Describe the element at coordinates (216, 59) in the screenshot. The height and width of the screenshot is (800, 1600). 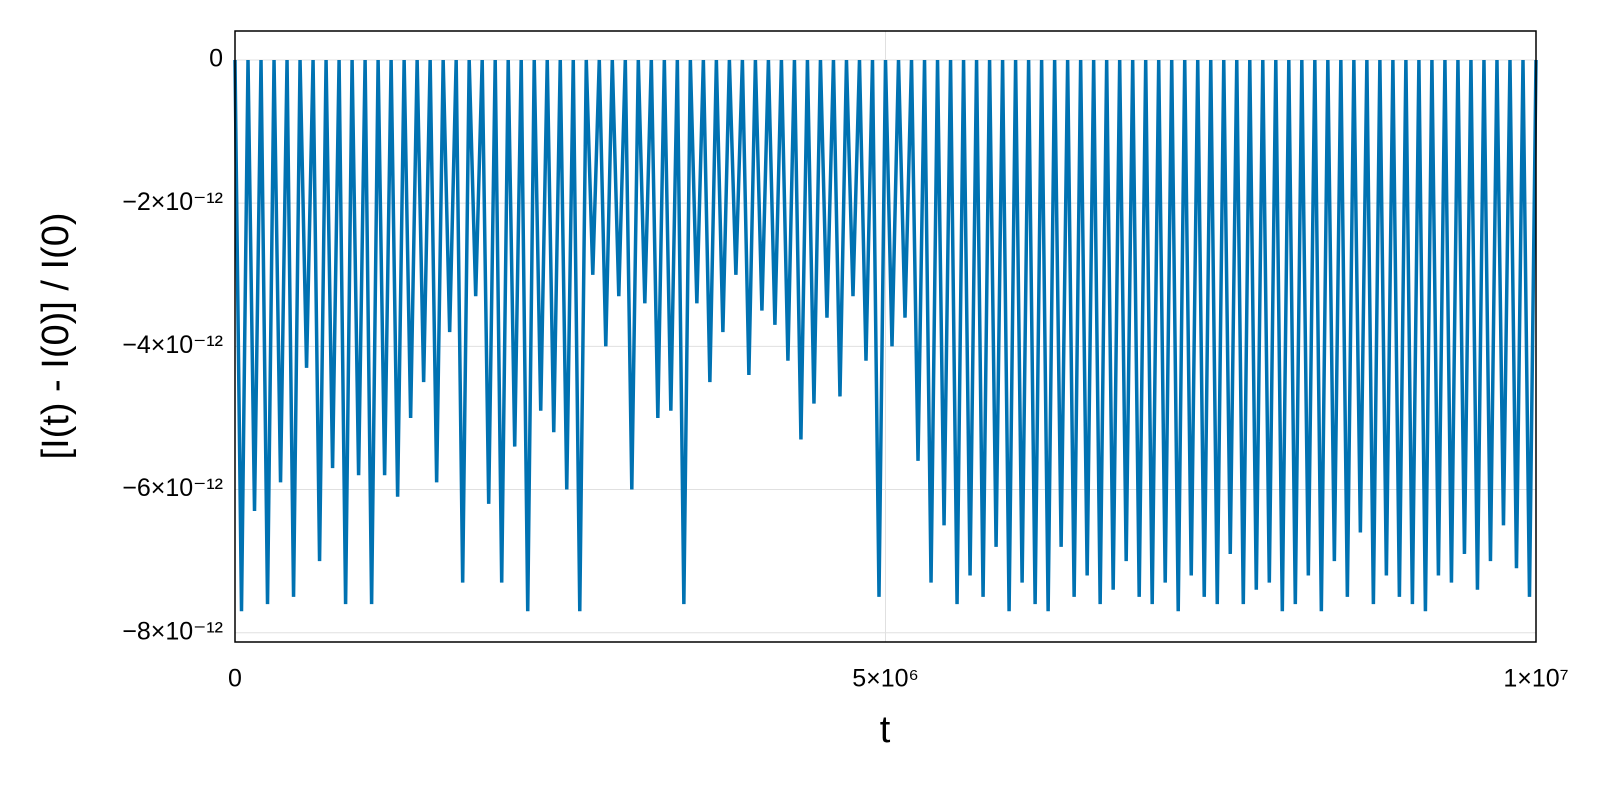
I see `y-tick-label: 0` at that location.